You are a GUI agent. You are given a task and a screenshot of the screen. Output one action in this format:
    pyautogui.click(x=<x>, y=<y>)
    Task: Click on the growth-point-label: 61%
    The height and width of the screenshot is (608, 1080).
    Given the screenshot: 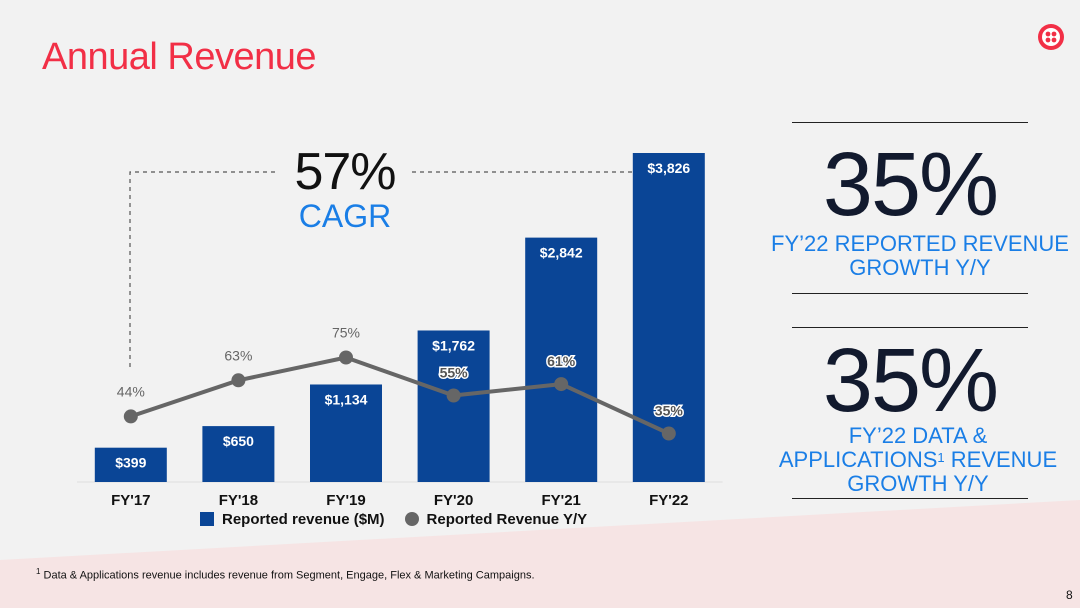 What is the action you would take?
    pyautogui.click(x=561, y=361)
    